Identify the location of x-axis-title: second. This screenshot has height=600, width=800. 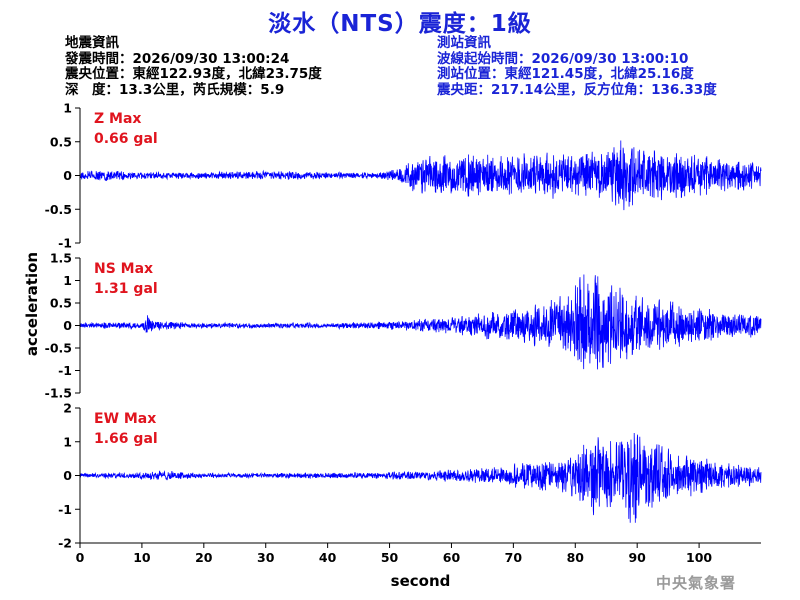
(421, 581).